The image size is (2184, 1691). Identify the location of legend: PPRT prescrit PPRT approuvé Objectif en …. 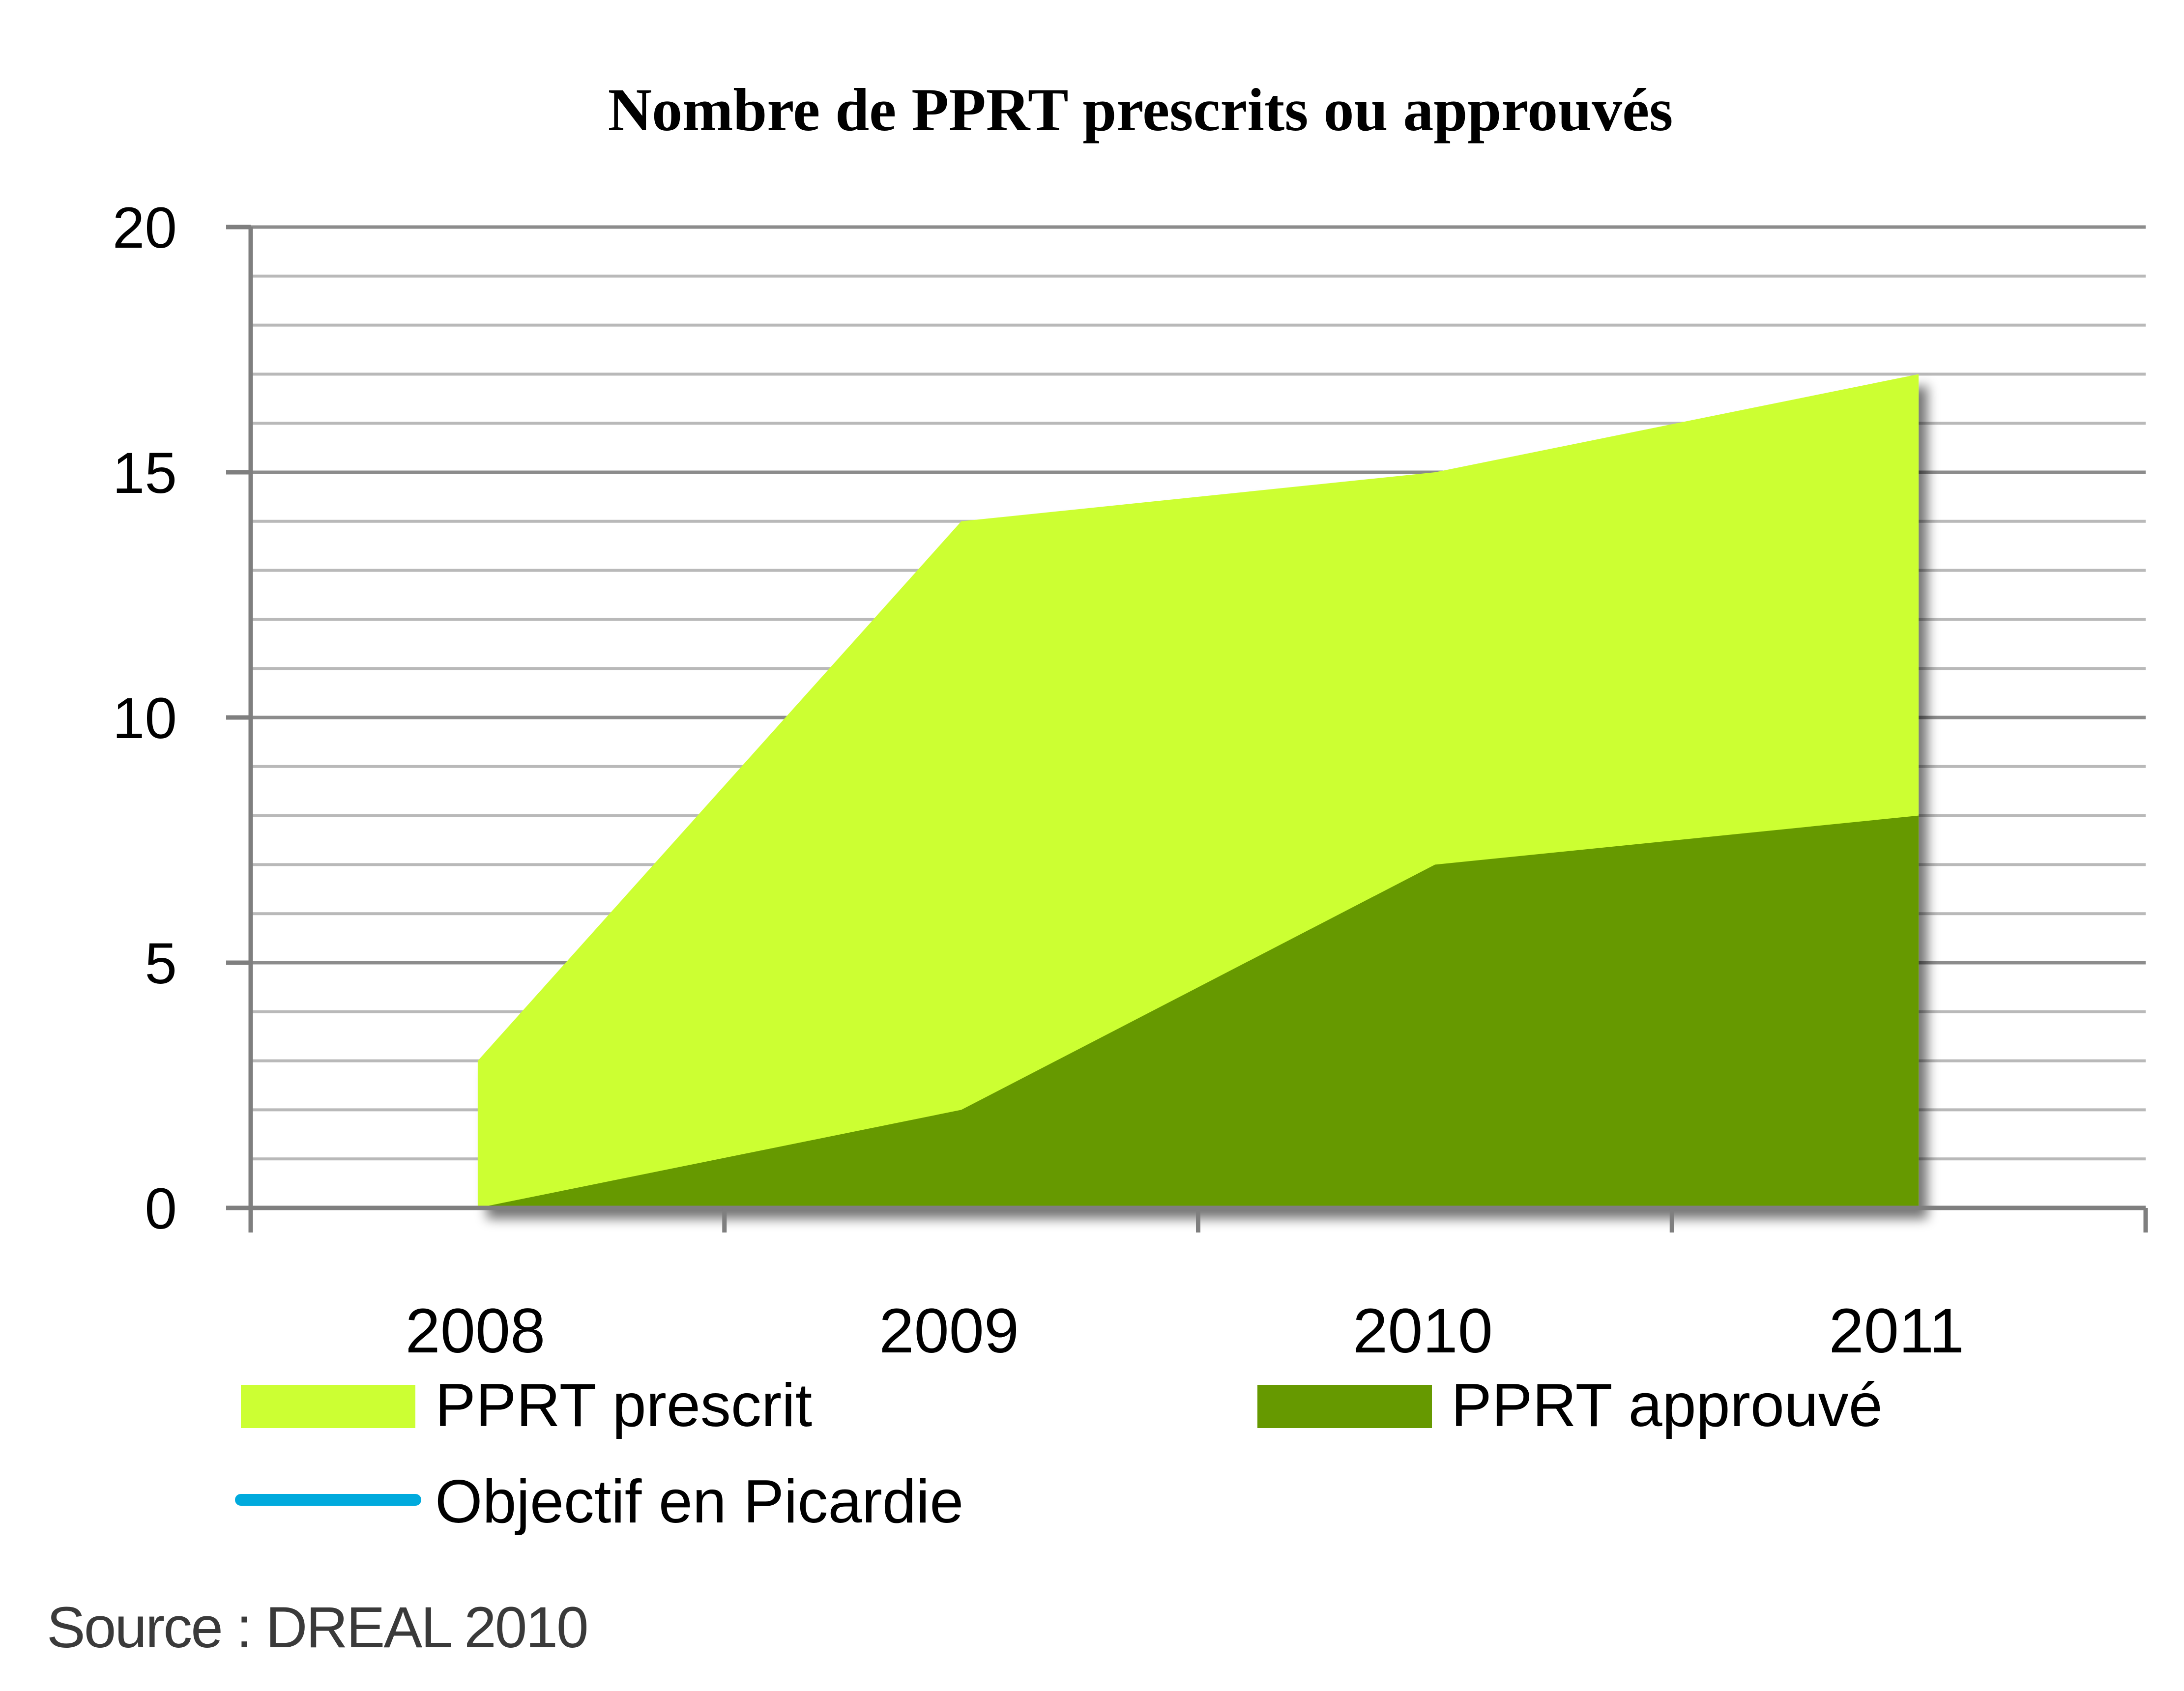
(1059, 1454).